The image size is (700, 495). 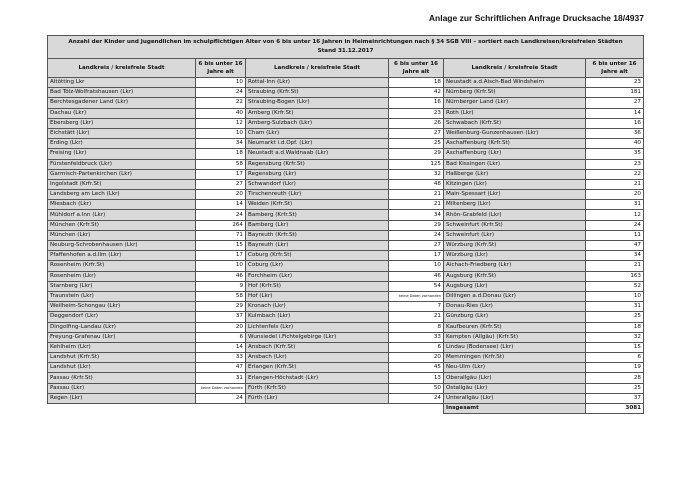 What do you see at coordinates (317, 144) in the screenshot?
I see `district-name: Neumarkt i.d.Opf. (Lkr)` at bounding box center [317, 144].